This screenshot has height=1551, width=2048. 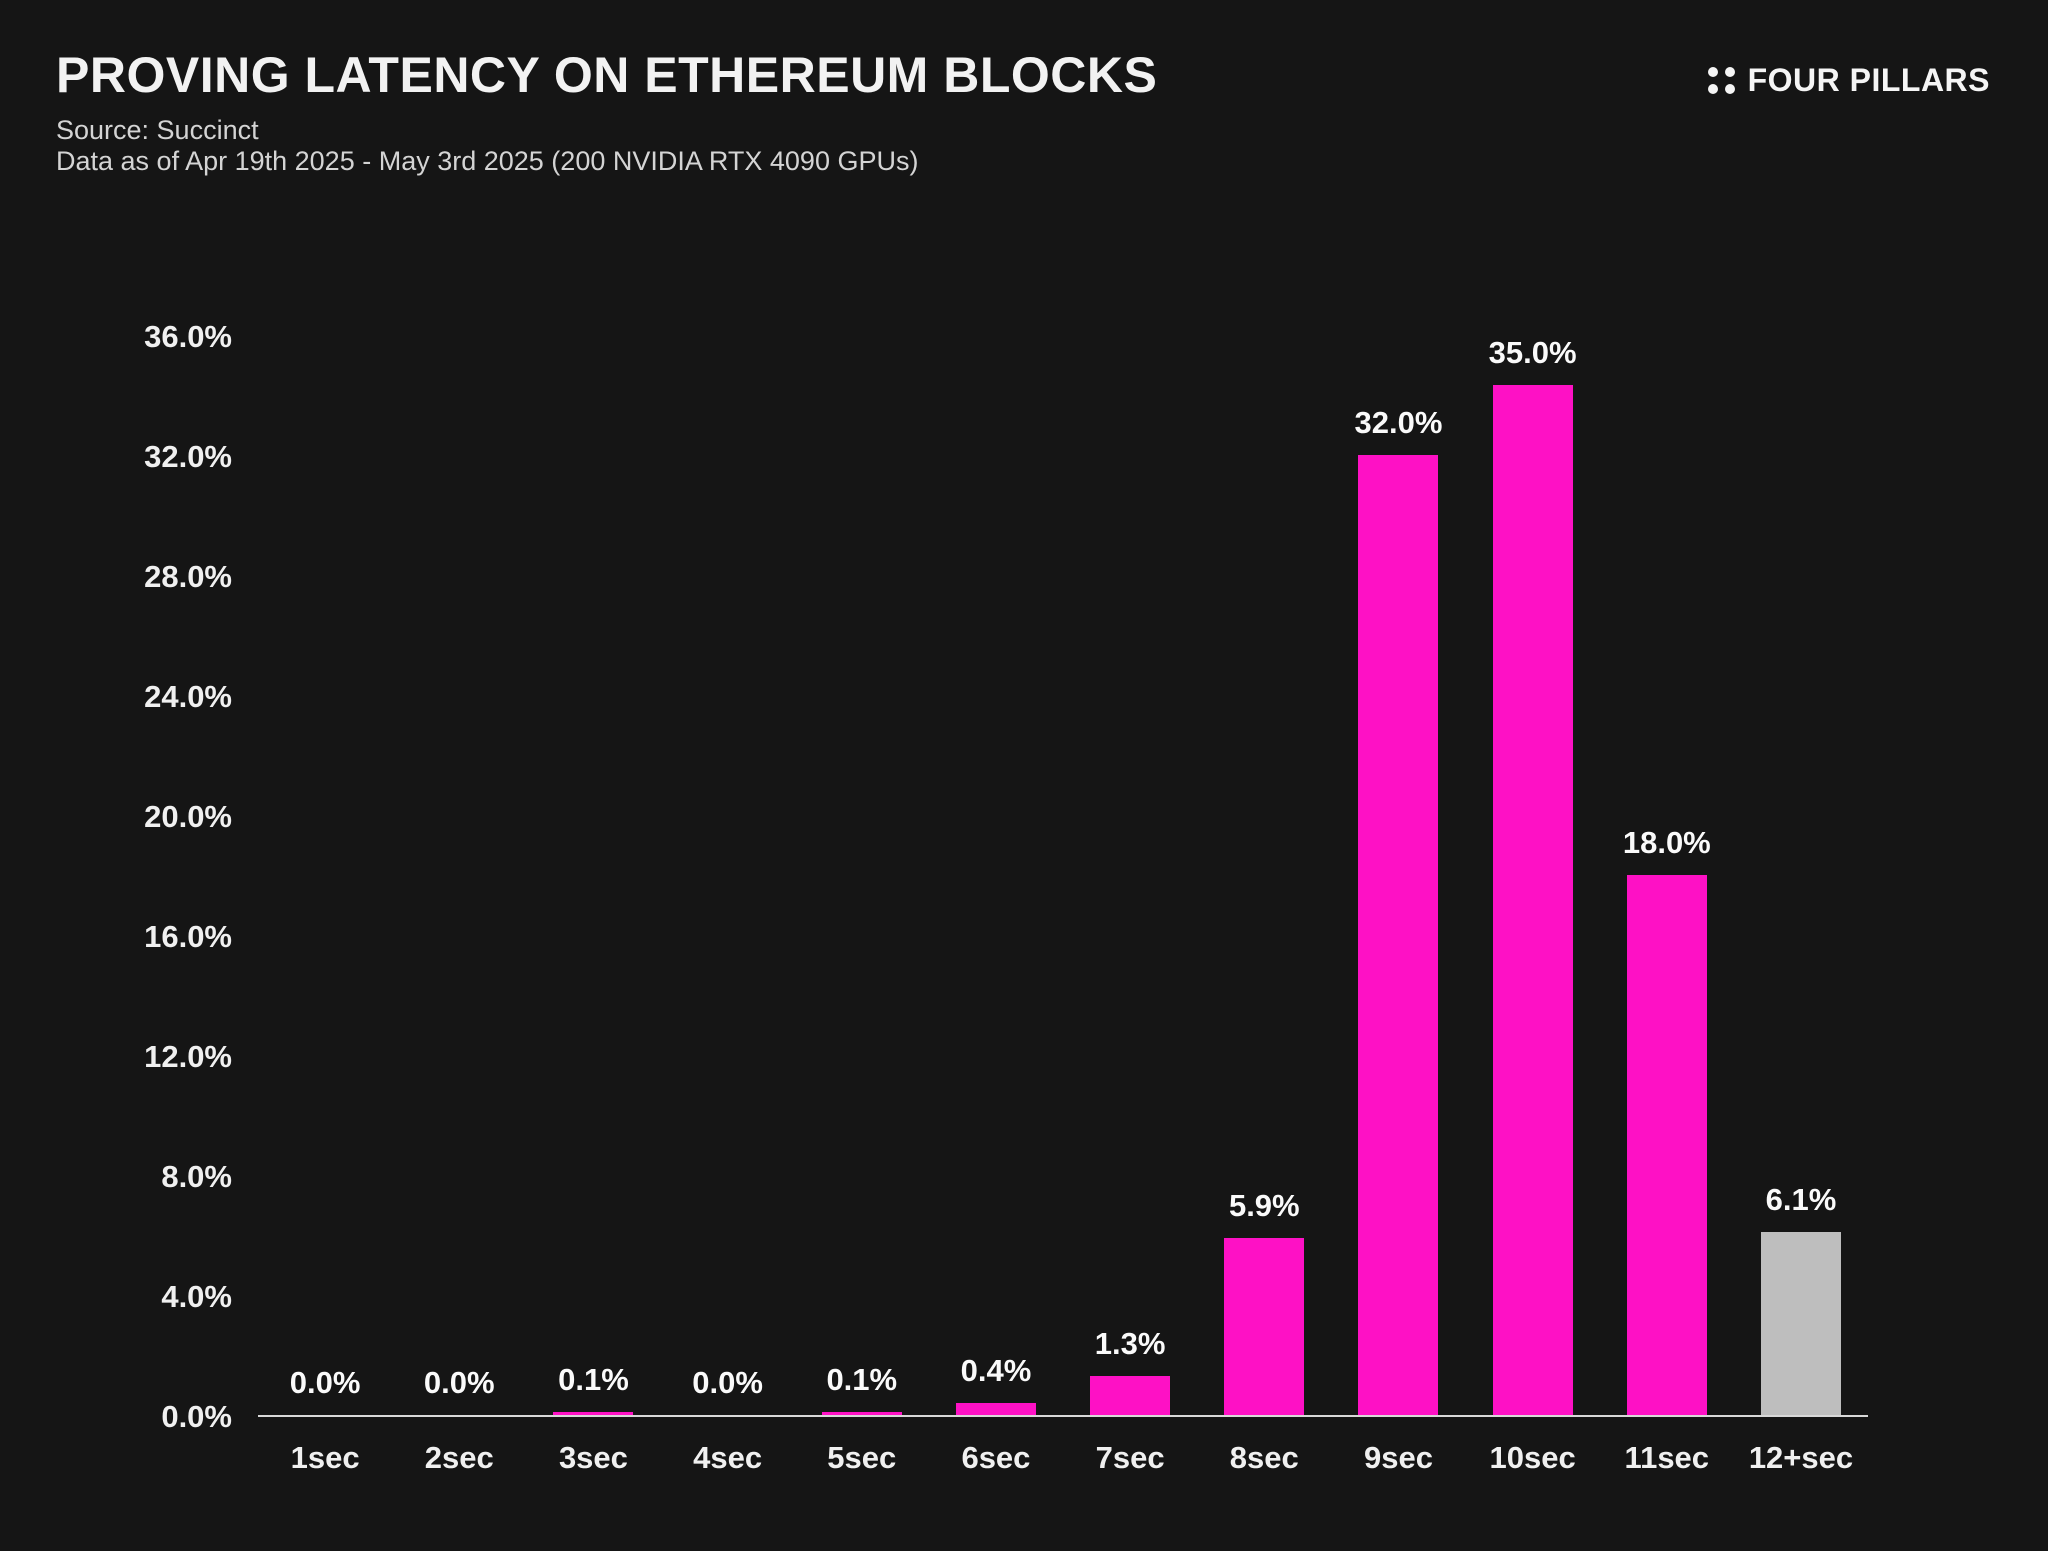 I want to click on bar-value-label: 32.0%, so click(x=1398, y=422).